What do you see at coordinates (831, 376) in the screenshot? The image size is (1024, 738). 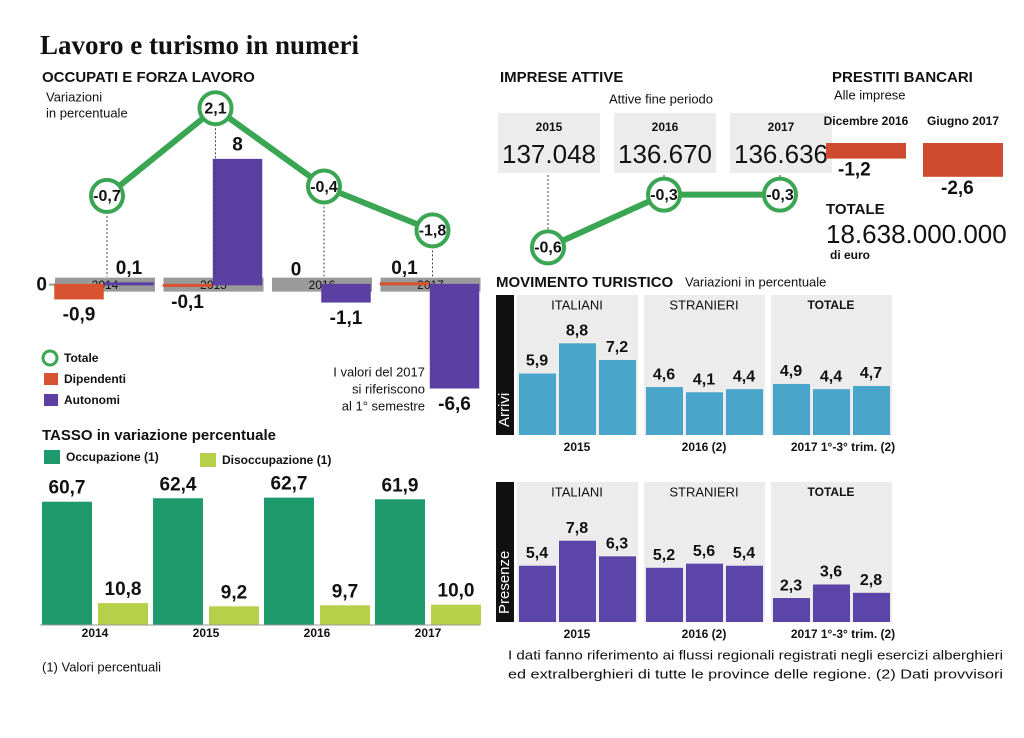 I see `data-label: 4,4` at bounding box center [831, 376].